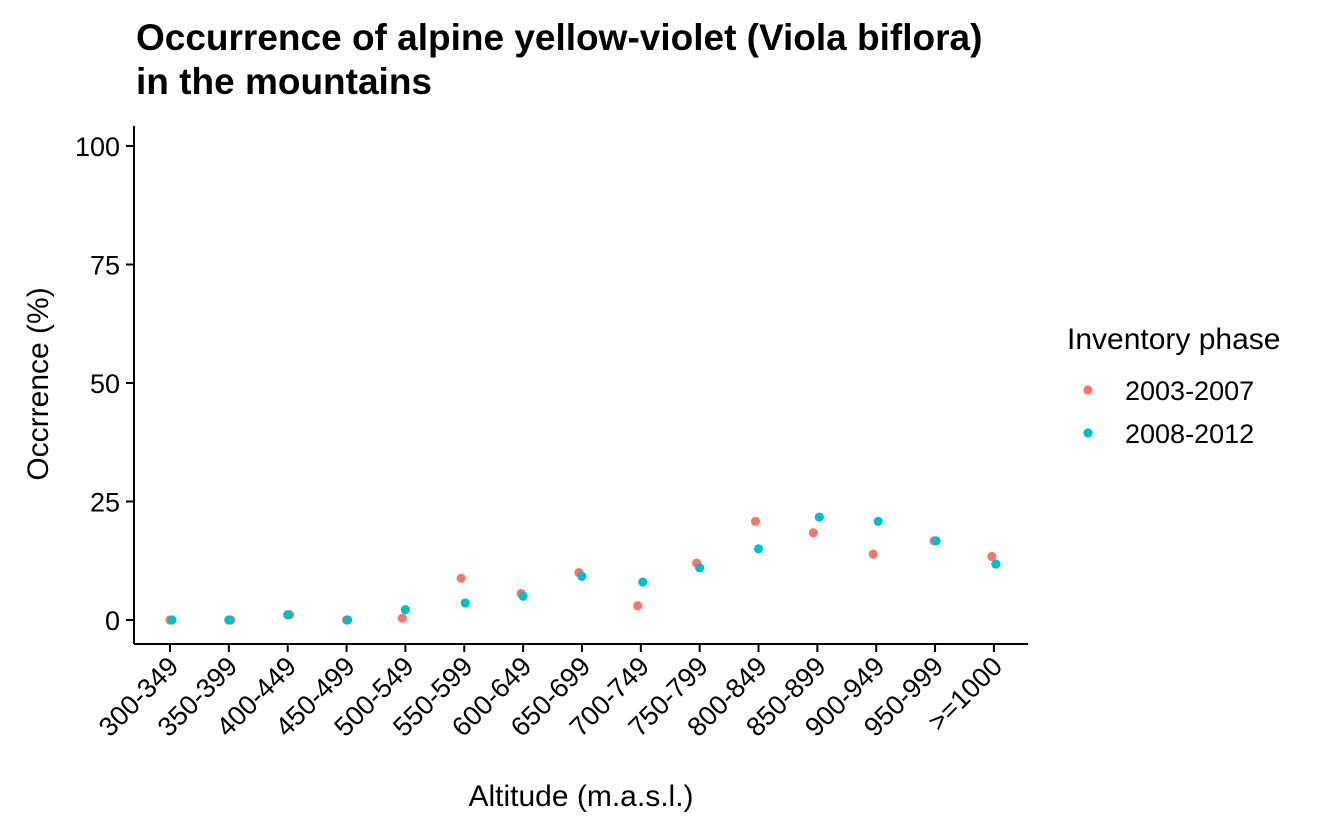  I want to click on y-tick-label: 100, so click(97, 147).